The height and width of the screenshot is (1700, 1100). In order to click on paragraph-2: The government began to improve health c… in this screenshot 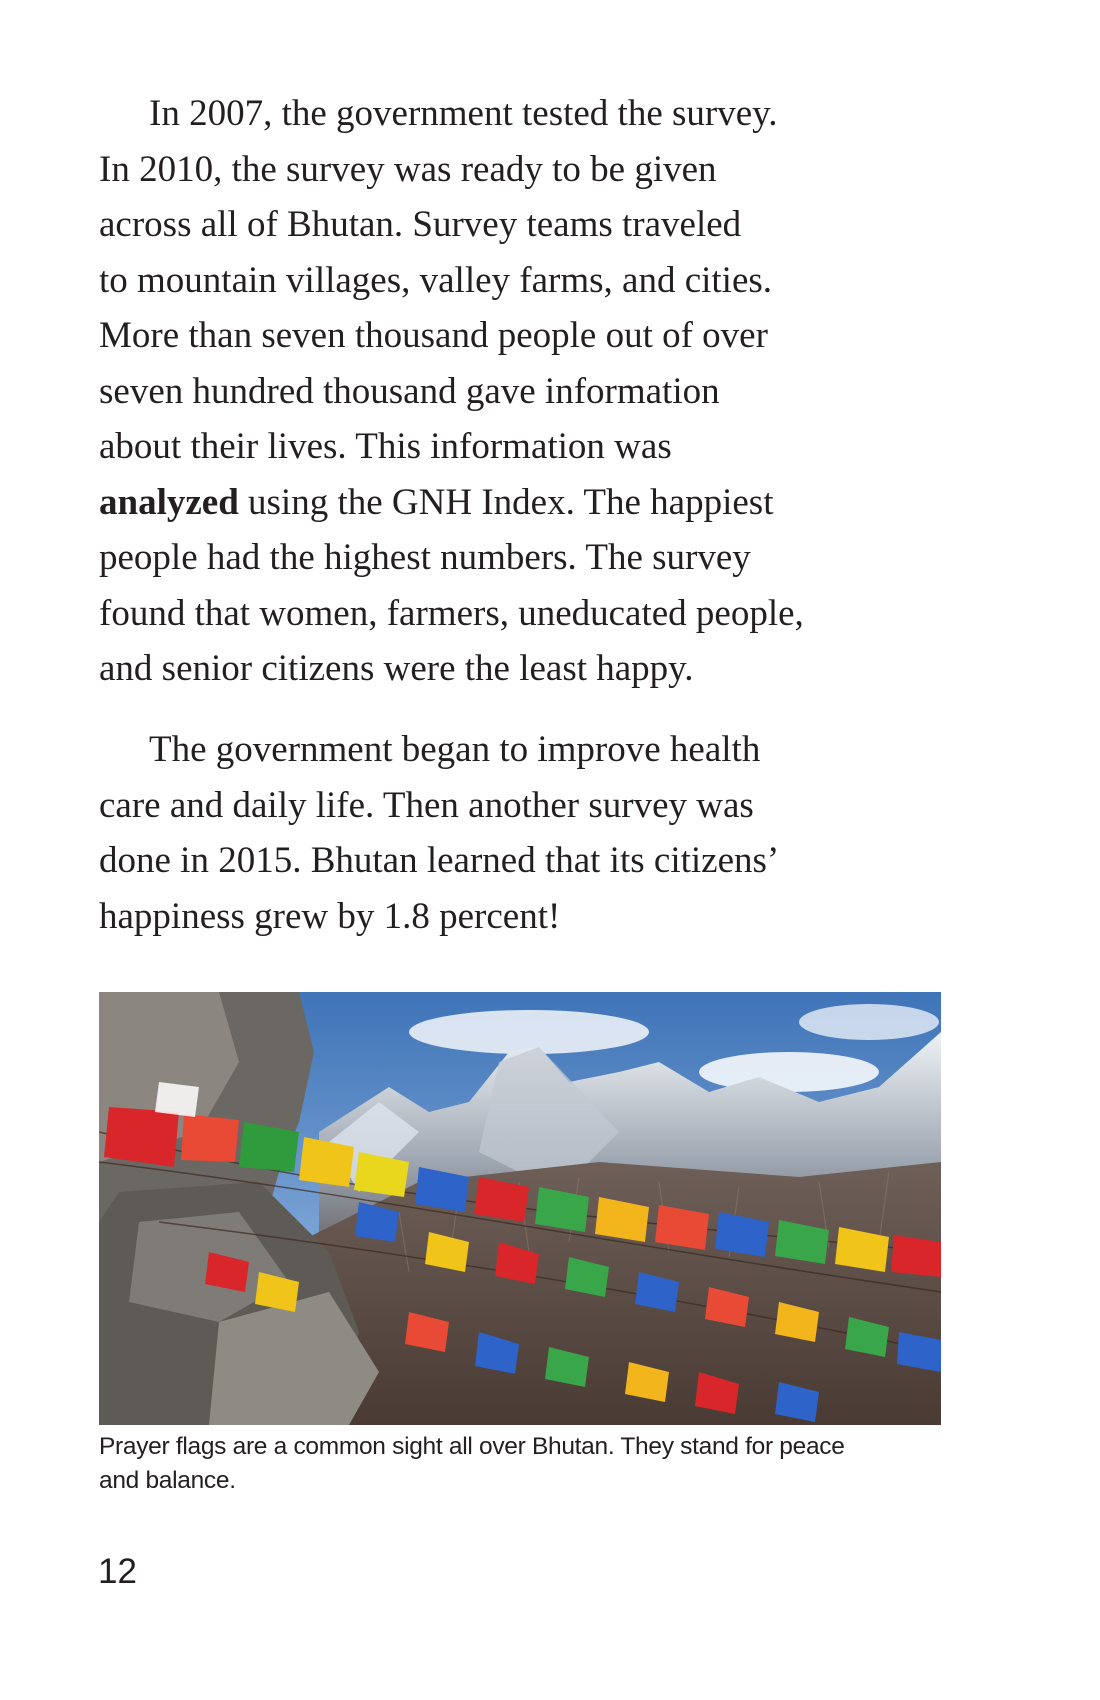, I will do `click(529, 833)`.